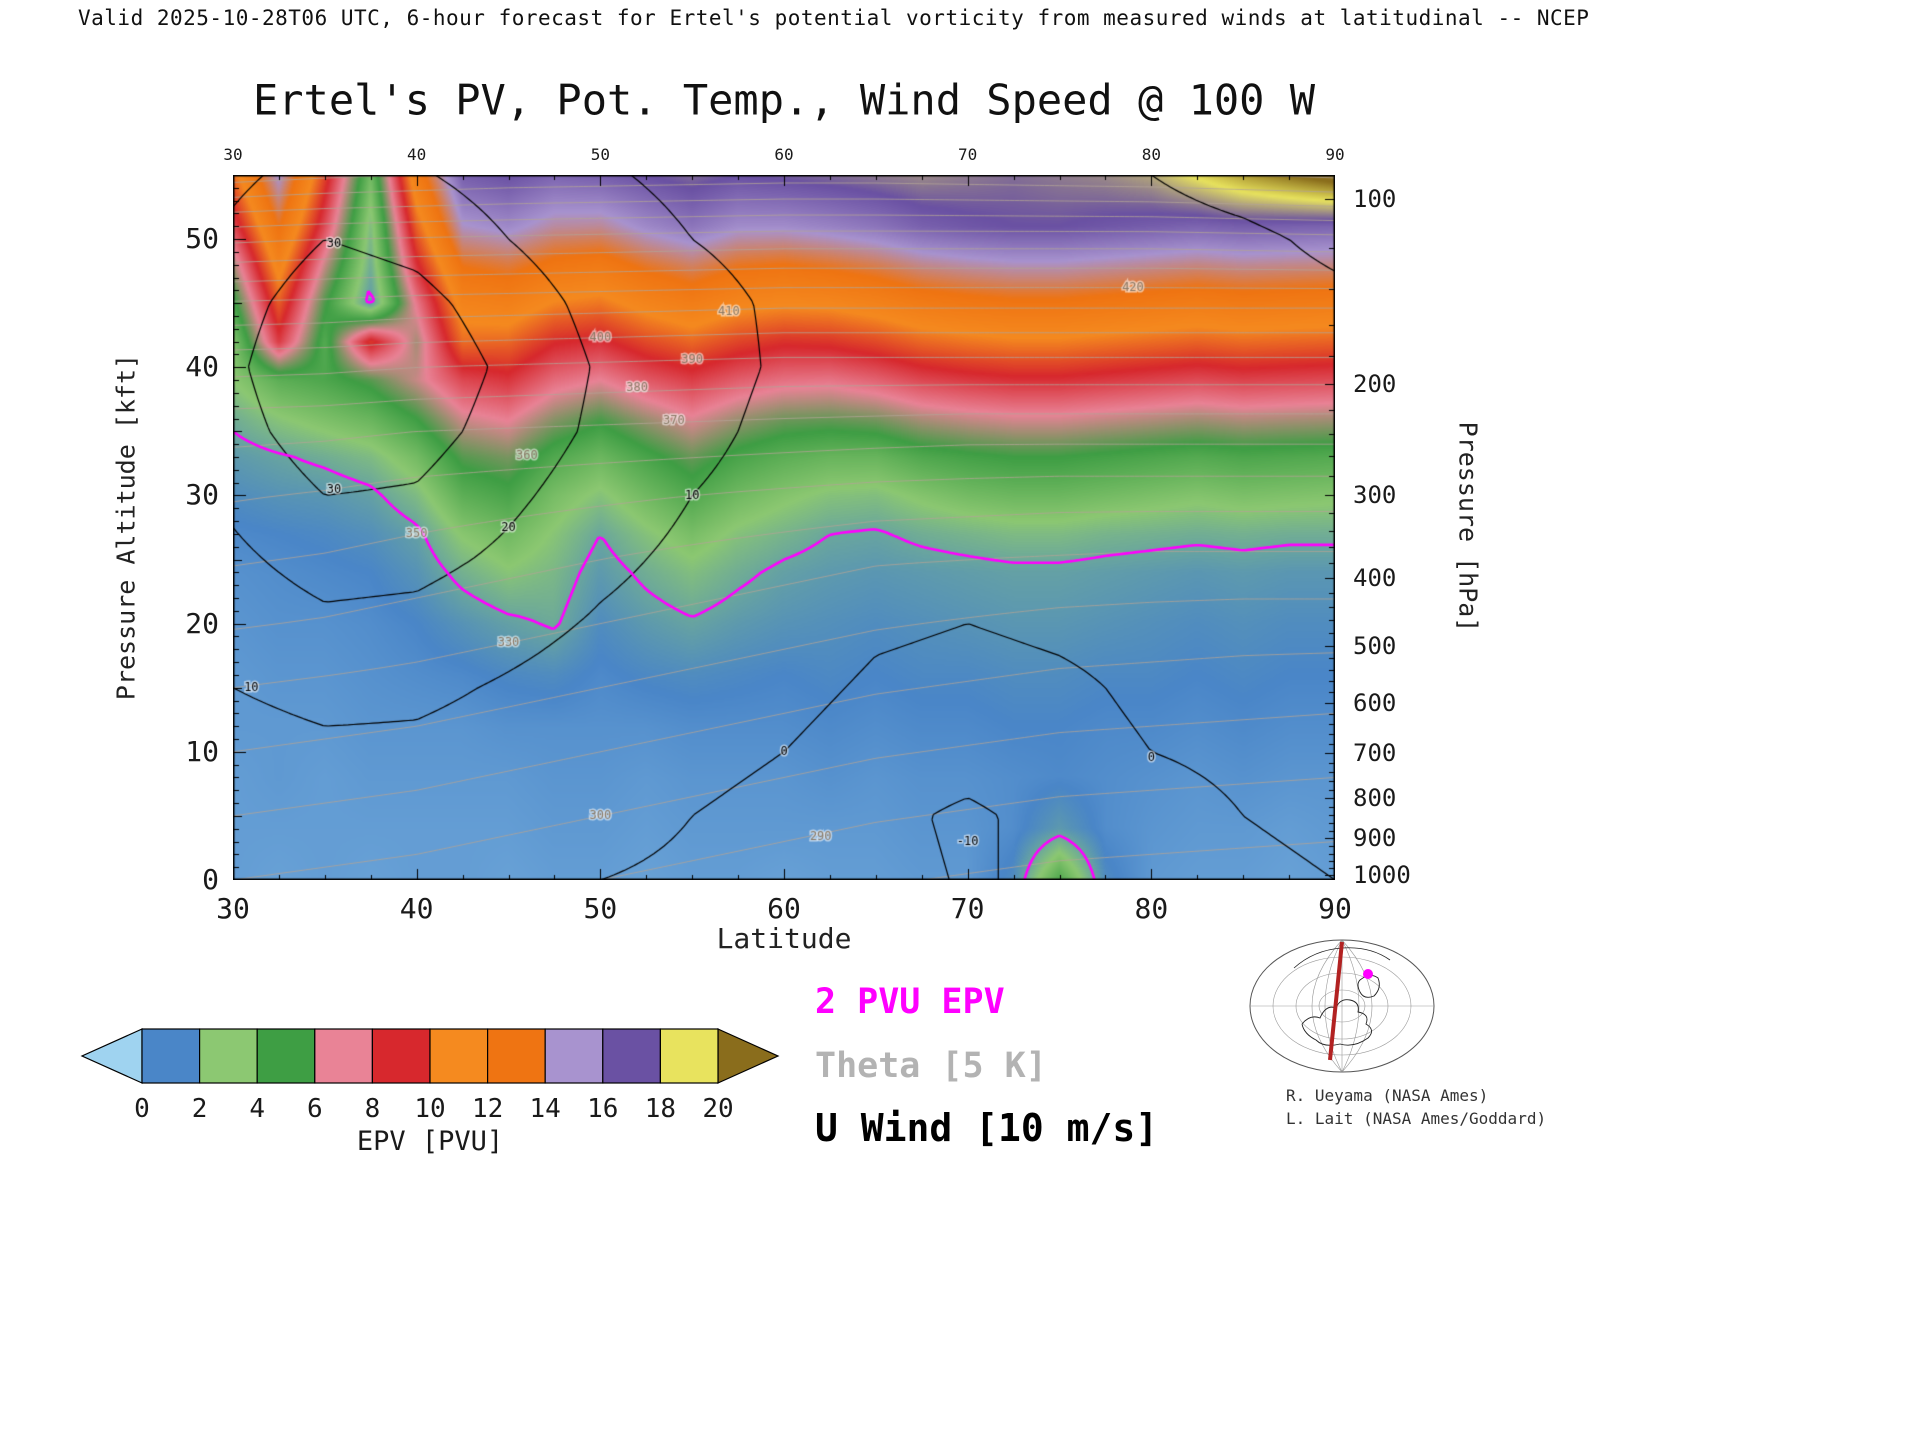 This screenshot has width=1920, height=1440. I want to click on colorbar-tick-label: 14, so click(545, 1109).